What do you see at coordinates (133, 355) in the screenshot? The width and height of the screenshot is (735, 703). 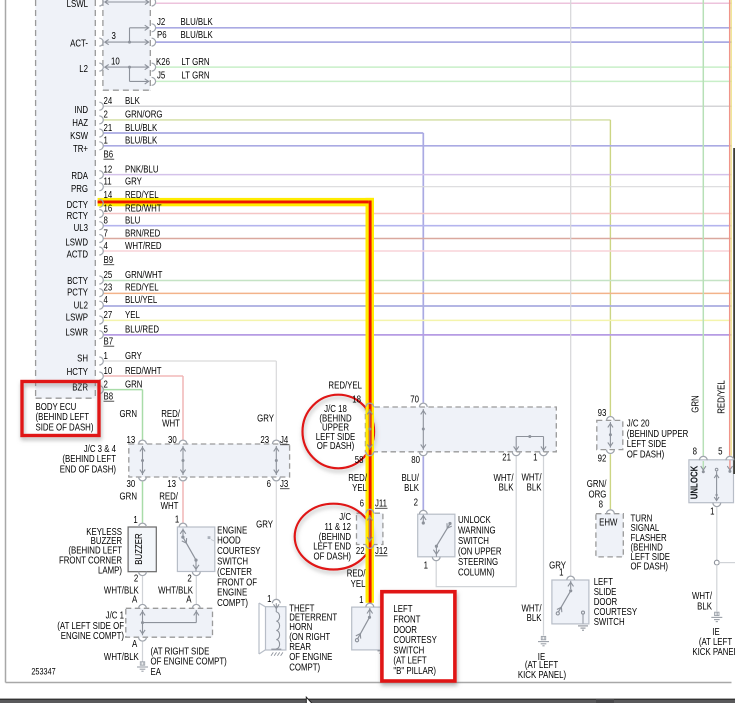 I see `svg-text: GRY` at bounding box center [133, 355].